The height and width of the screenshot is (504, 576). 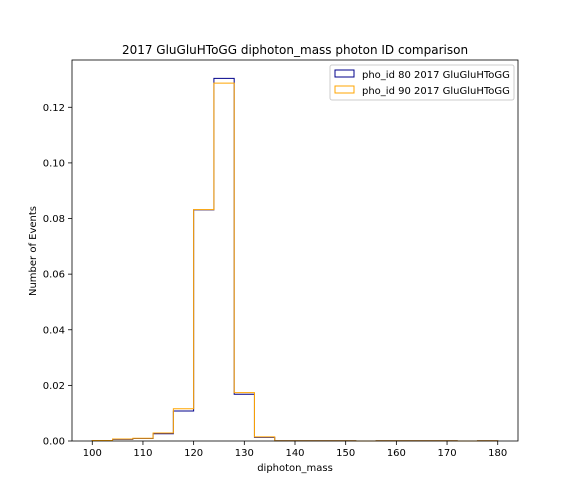 What do you see at coordinates (54, 275) in the screenshot?
I see `y-tick-label: 0.06` at bounding box center [54, 275].